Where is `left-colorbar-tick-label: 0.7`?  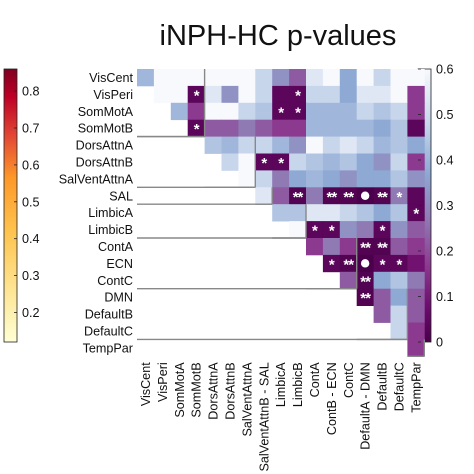
left-colorbar-tick-label: 0.7 is located at coordinates (31, 129).